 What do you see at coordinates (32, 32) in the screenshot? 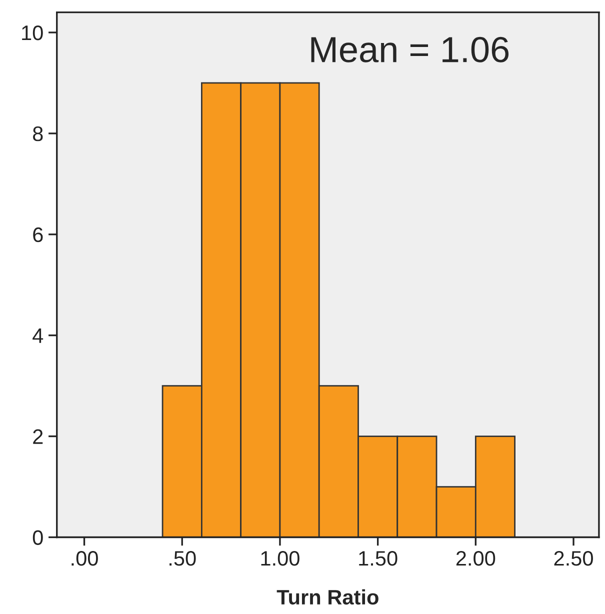
I see `y-tick-label: 10` at bounding box center [32, 32].